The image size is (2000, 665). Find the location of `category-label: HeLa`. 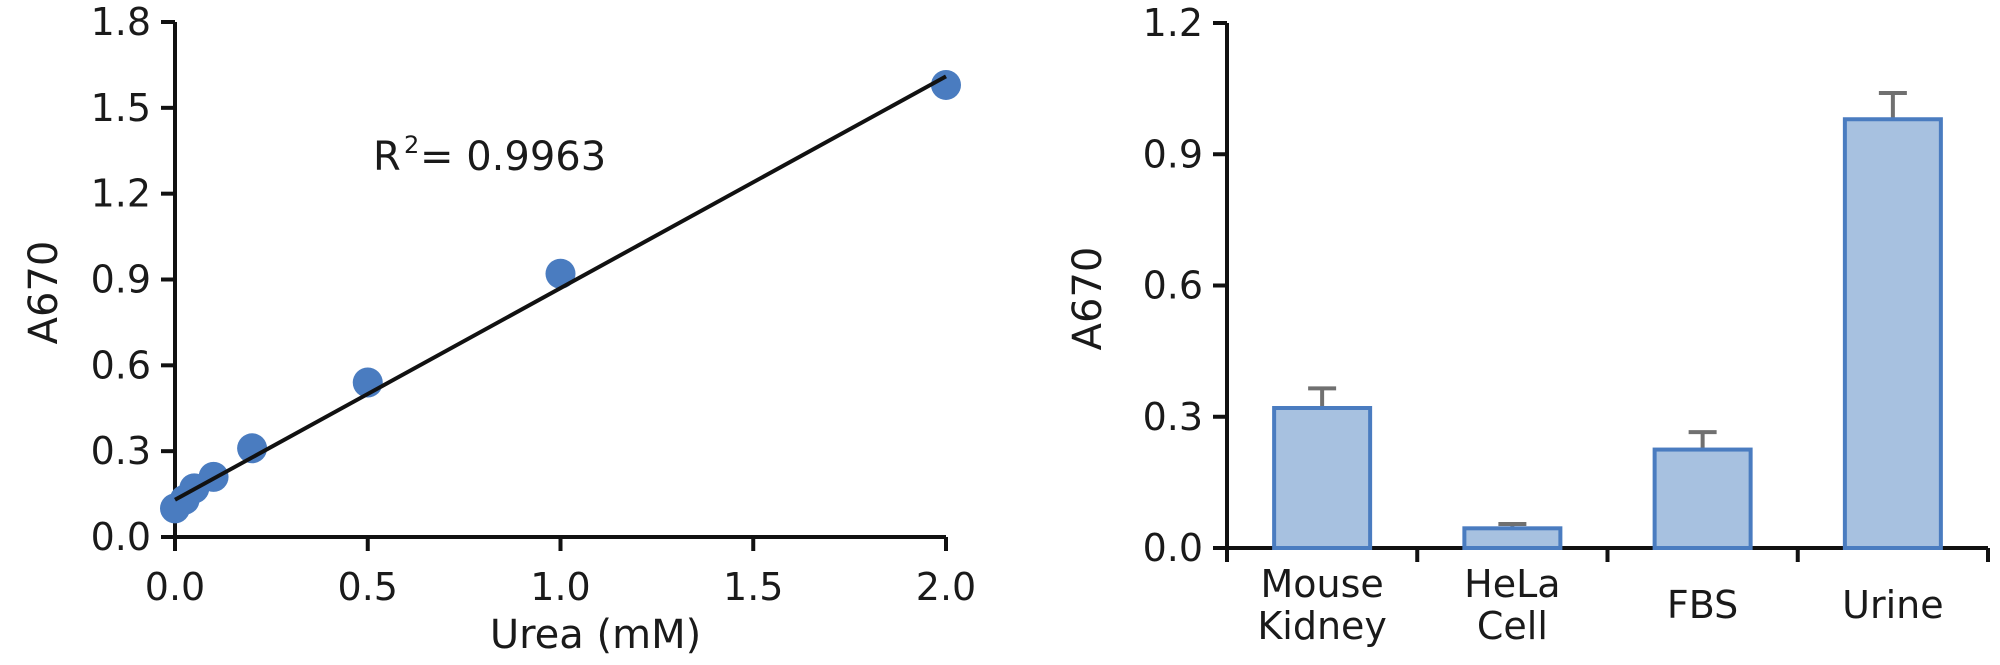

category-label: HeLa is located at coordinates (1512, 584).